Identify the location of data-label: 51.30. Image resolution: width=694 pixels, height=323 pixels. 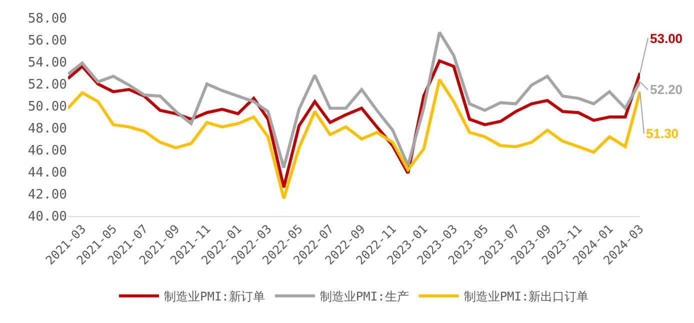
(662, 133).